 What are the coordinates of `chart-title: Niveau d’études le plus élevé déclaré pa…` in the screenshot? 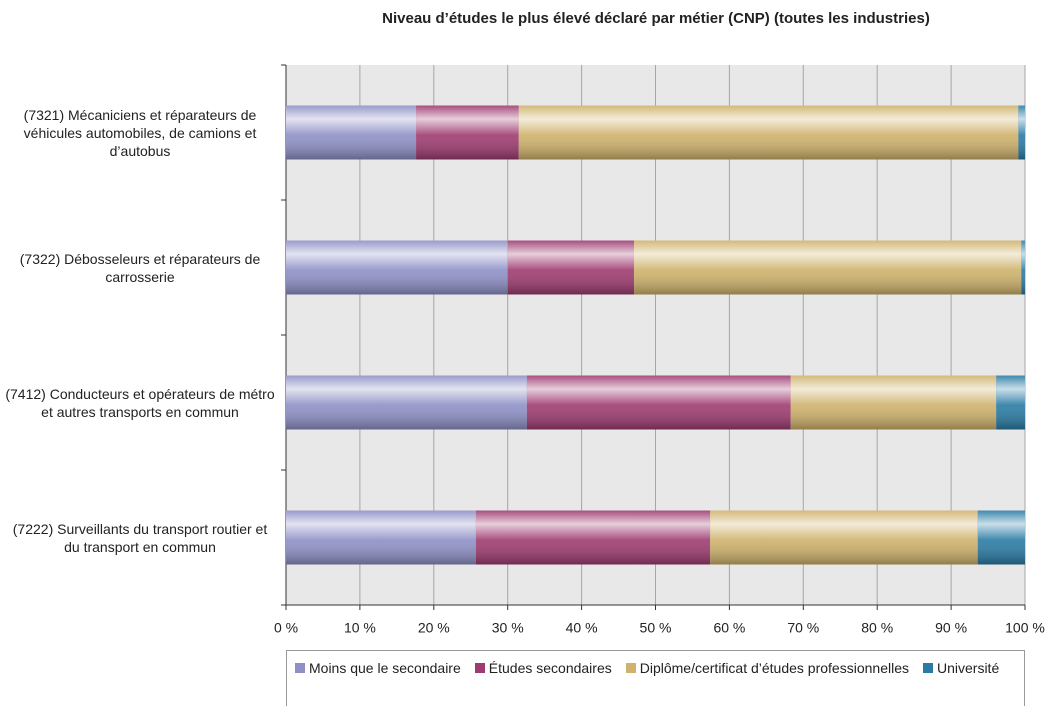 It's located at (656, 18).